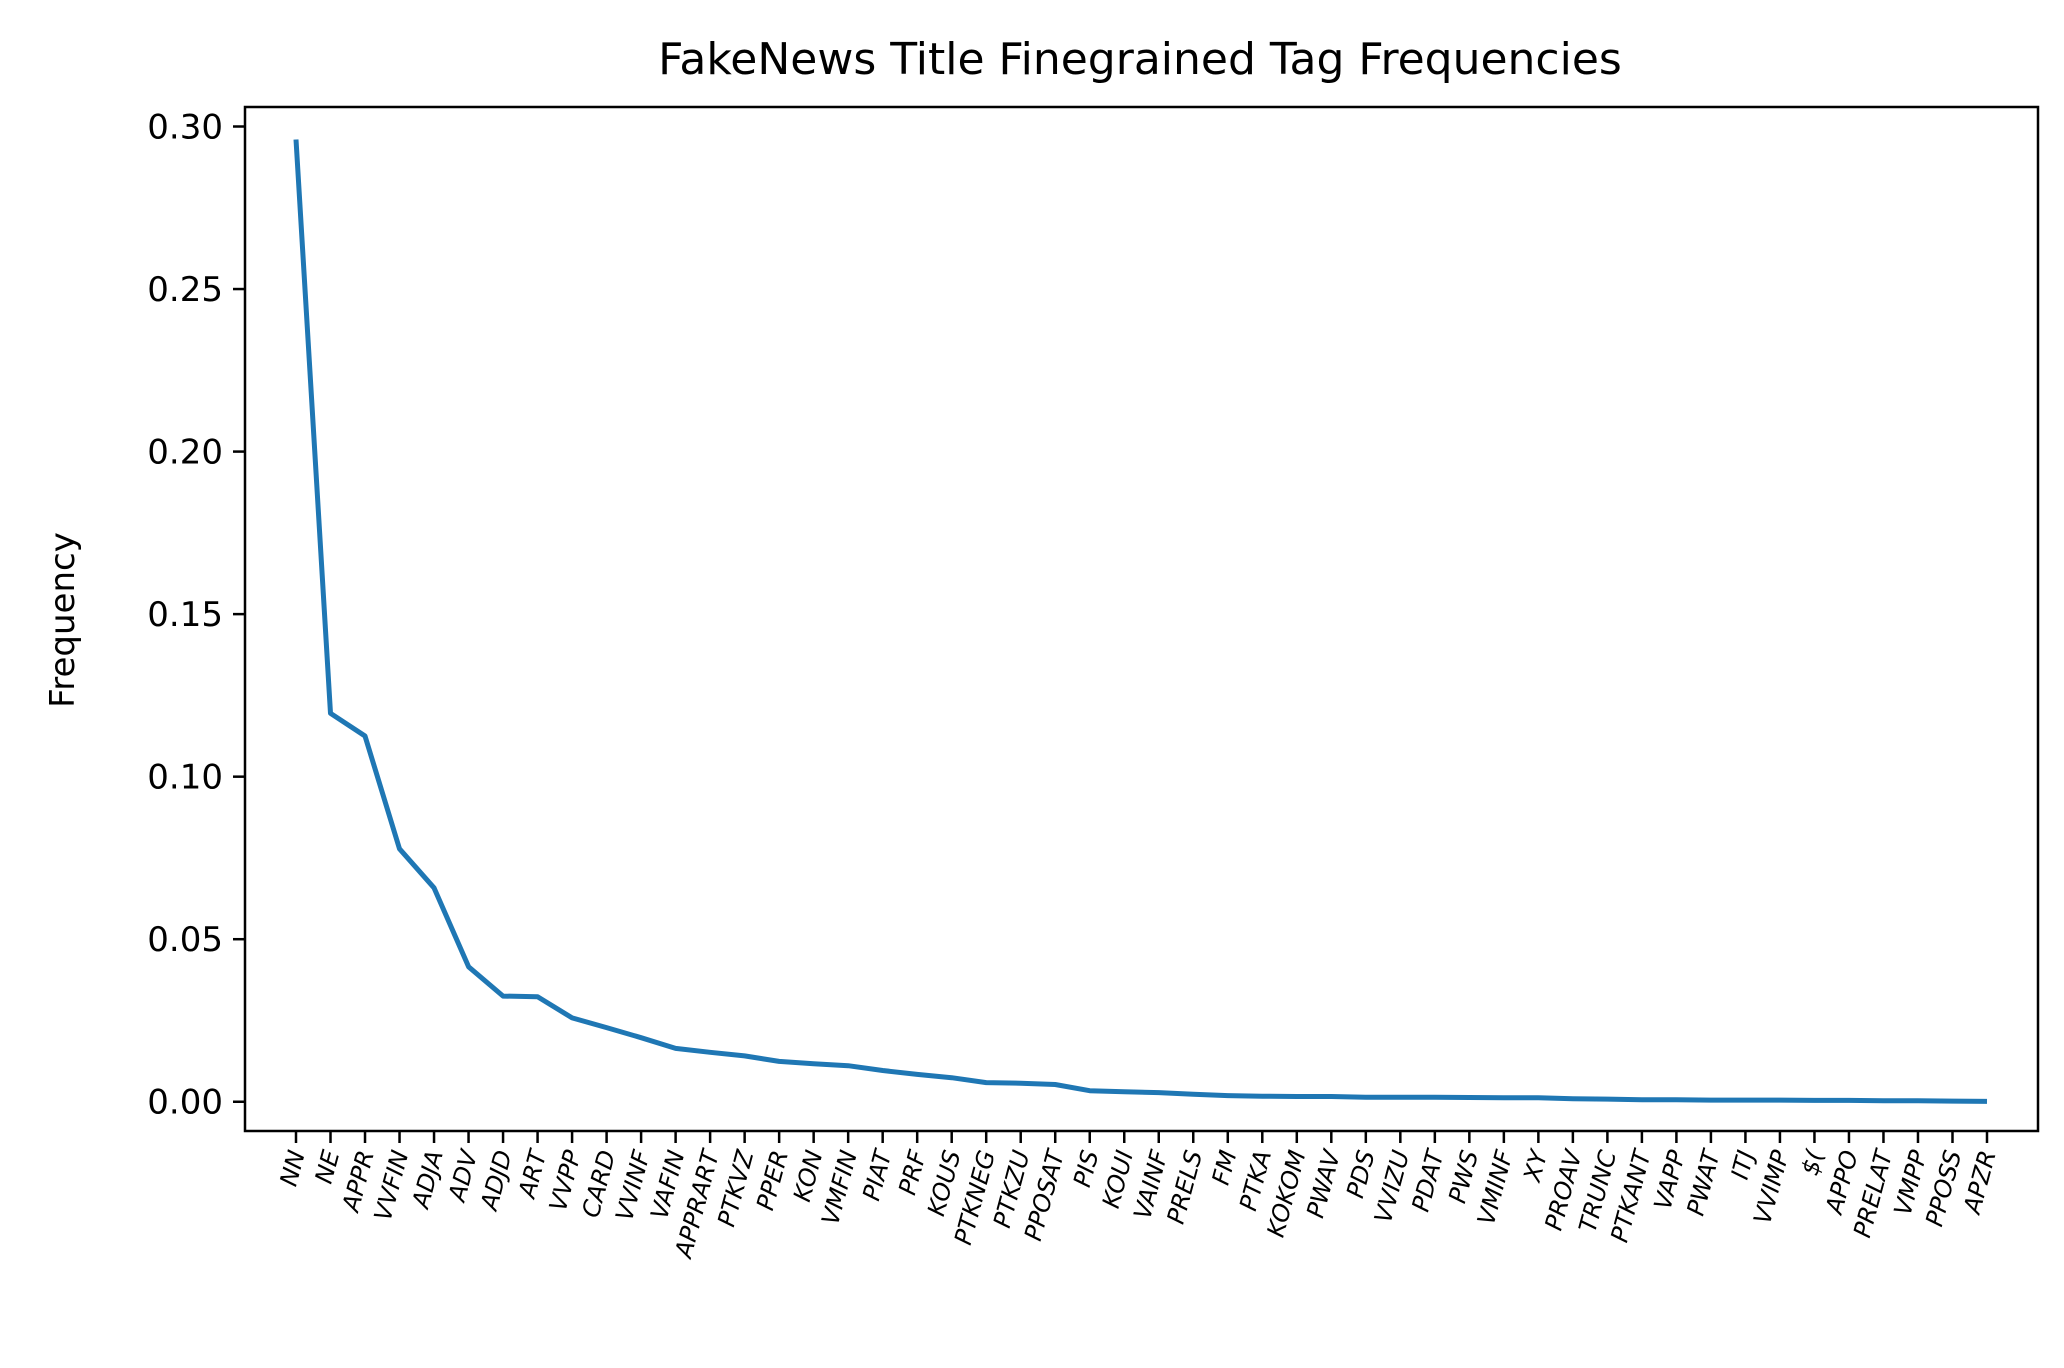  Describe the element at coordinates (1536, 1165) in the screenshot. I see `x-tick-label: XY` at that location.